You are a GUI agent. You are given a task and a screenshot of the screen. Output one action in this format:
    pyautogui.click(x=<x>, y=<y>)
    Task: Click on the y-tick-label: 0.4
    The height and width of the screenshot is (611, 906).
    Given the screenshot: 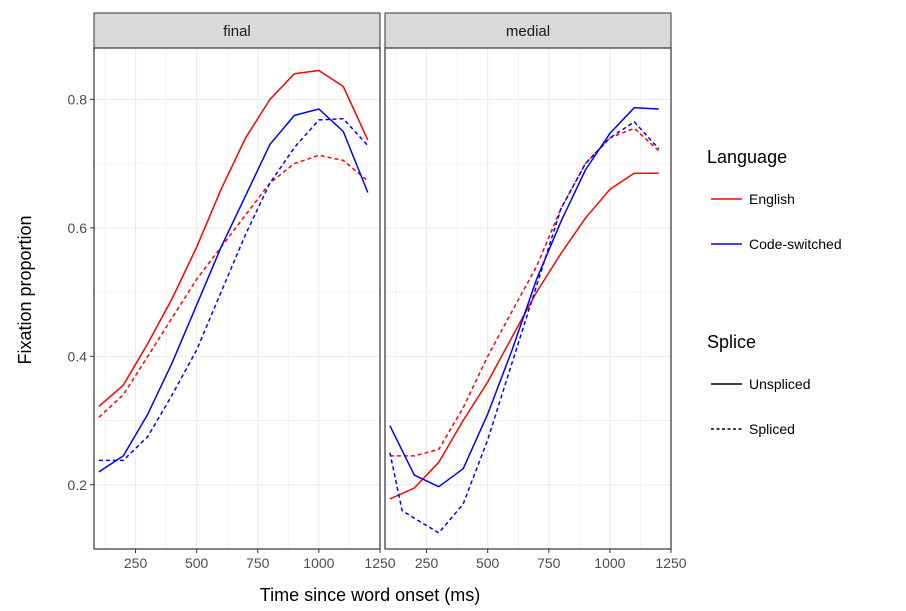 What is the action you would take?
    pyautogui.click(x=78, y=356)
    